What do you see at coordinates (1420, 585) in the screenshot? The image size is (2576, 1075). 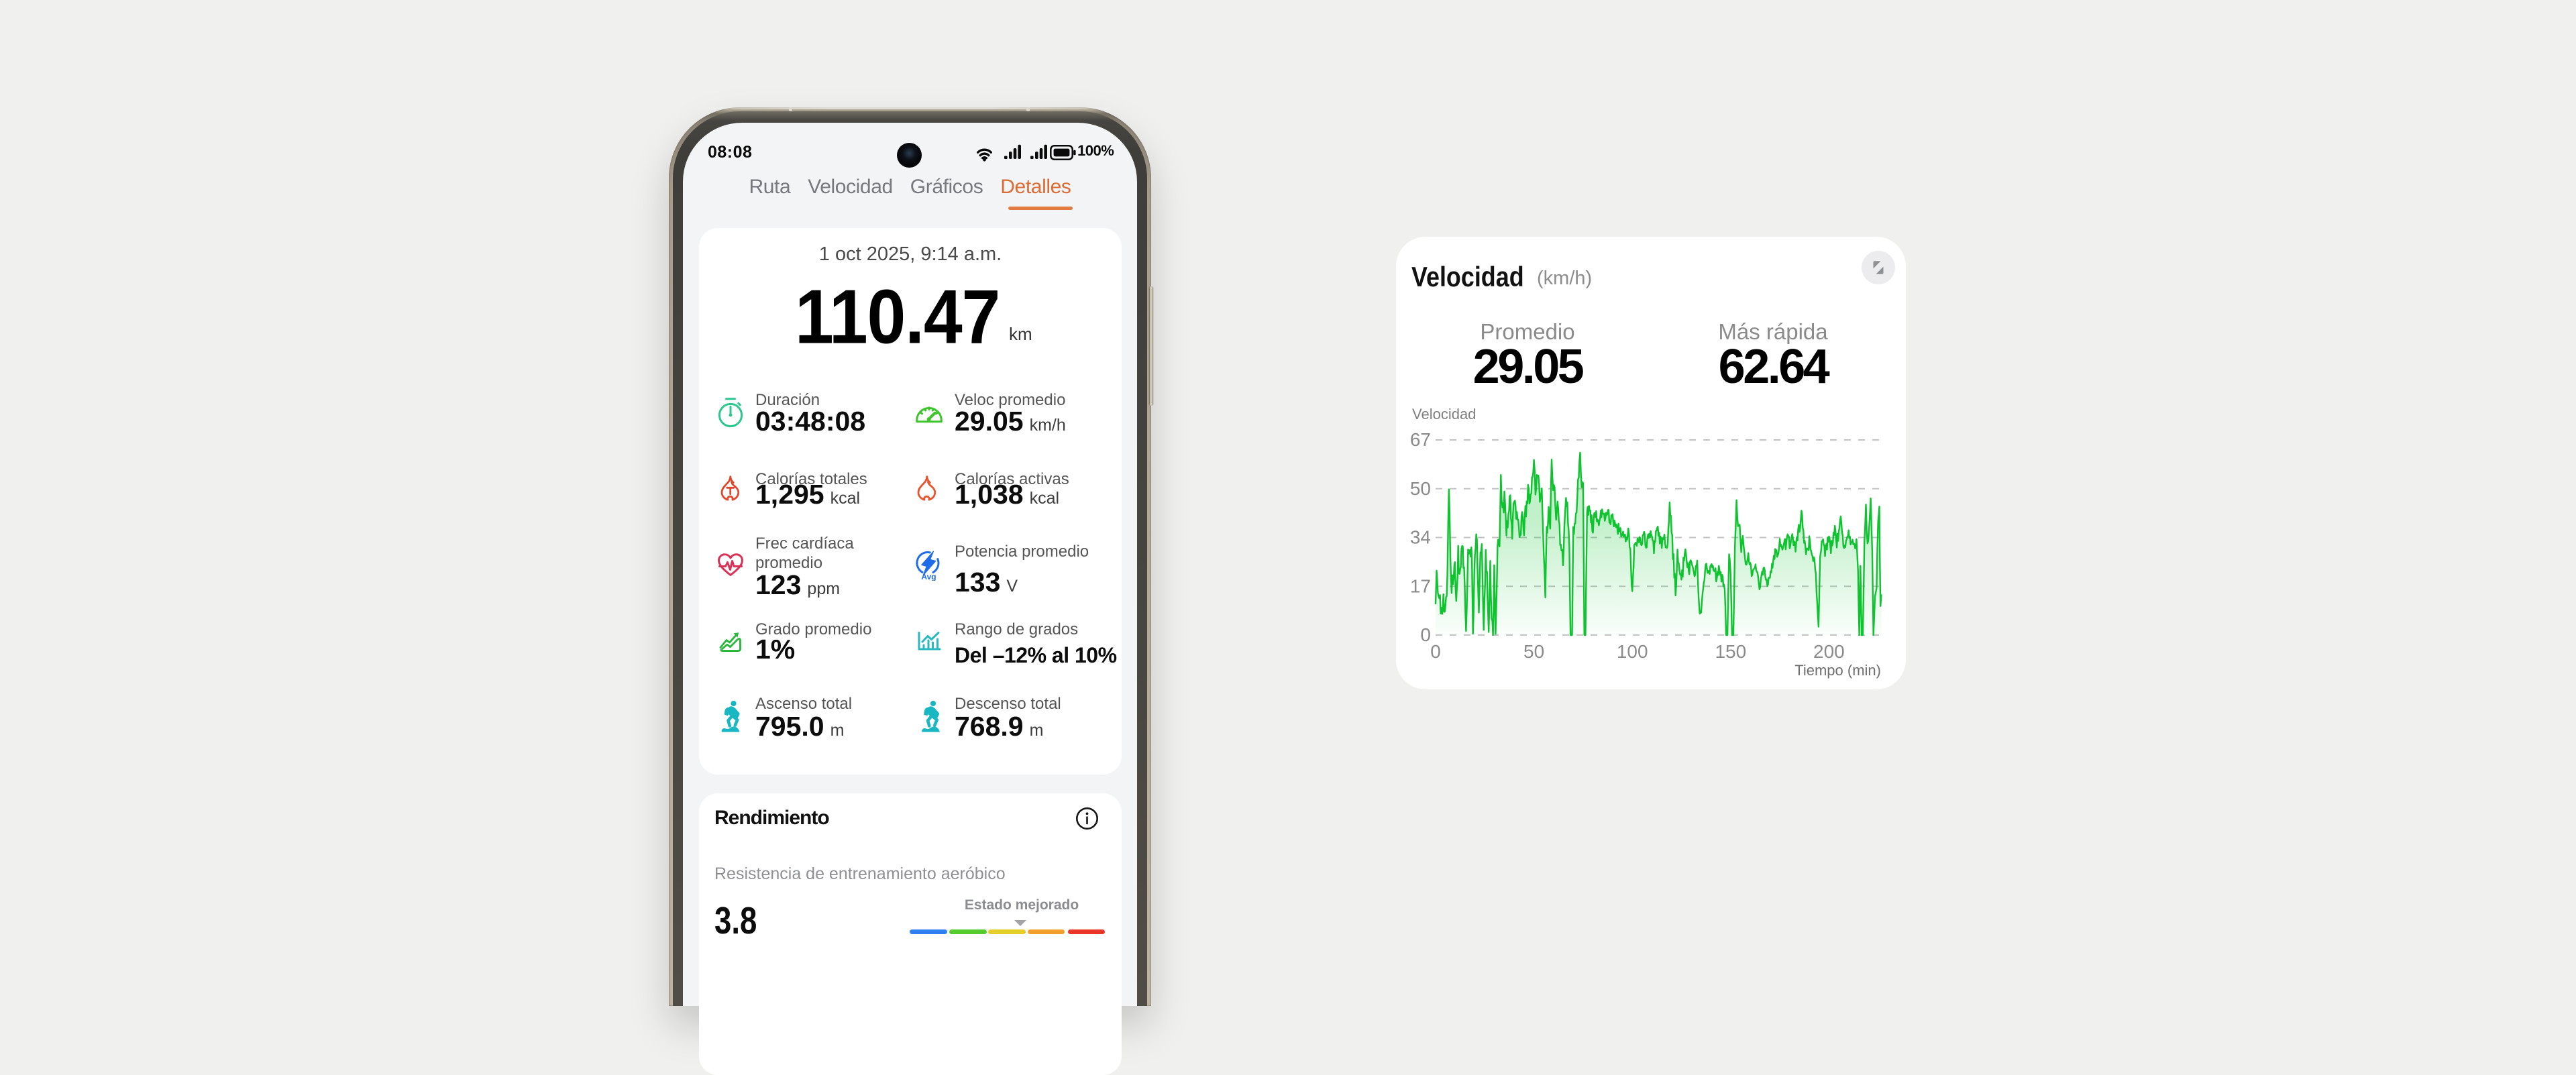 I see `svg-text: 17` at bounding box center [1420, 585].